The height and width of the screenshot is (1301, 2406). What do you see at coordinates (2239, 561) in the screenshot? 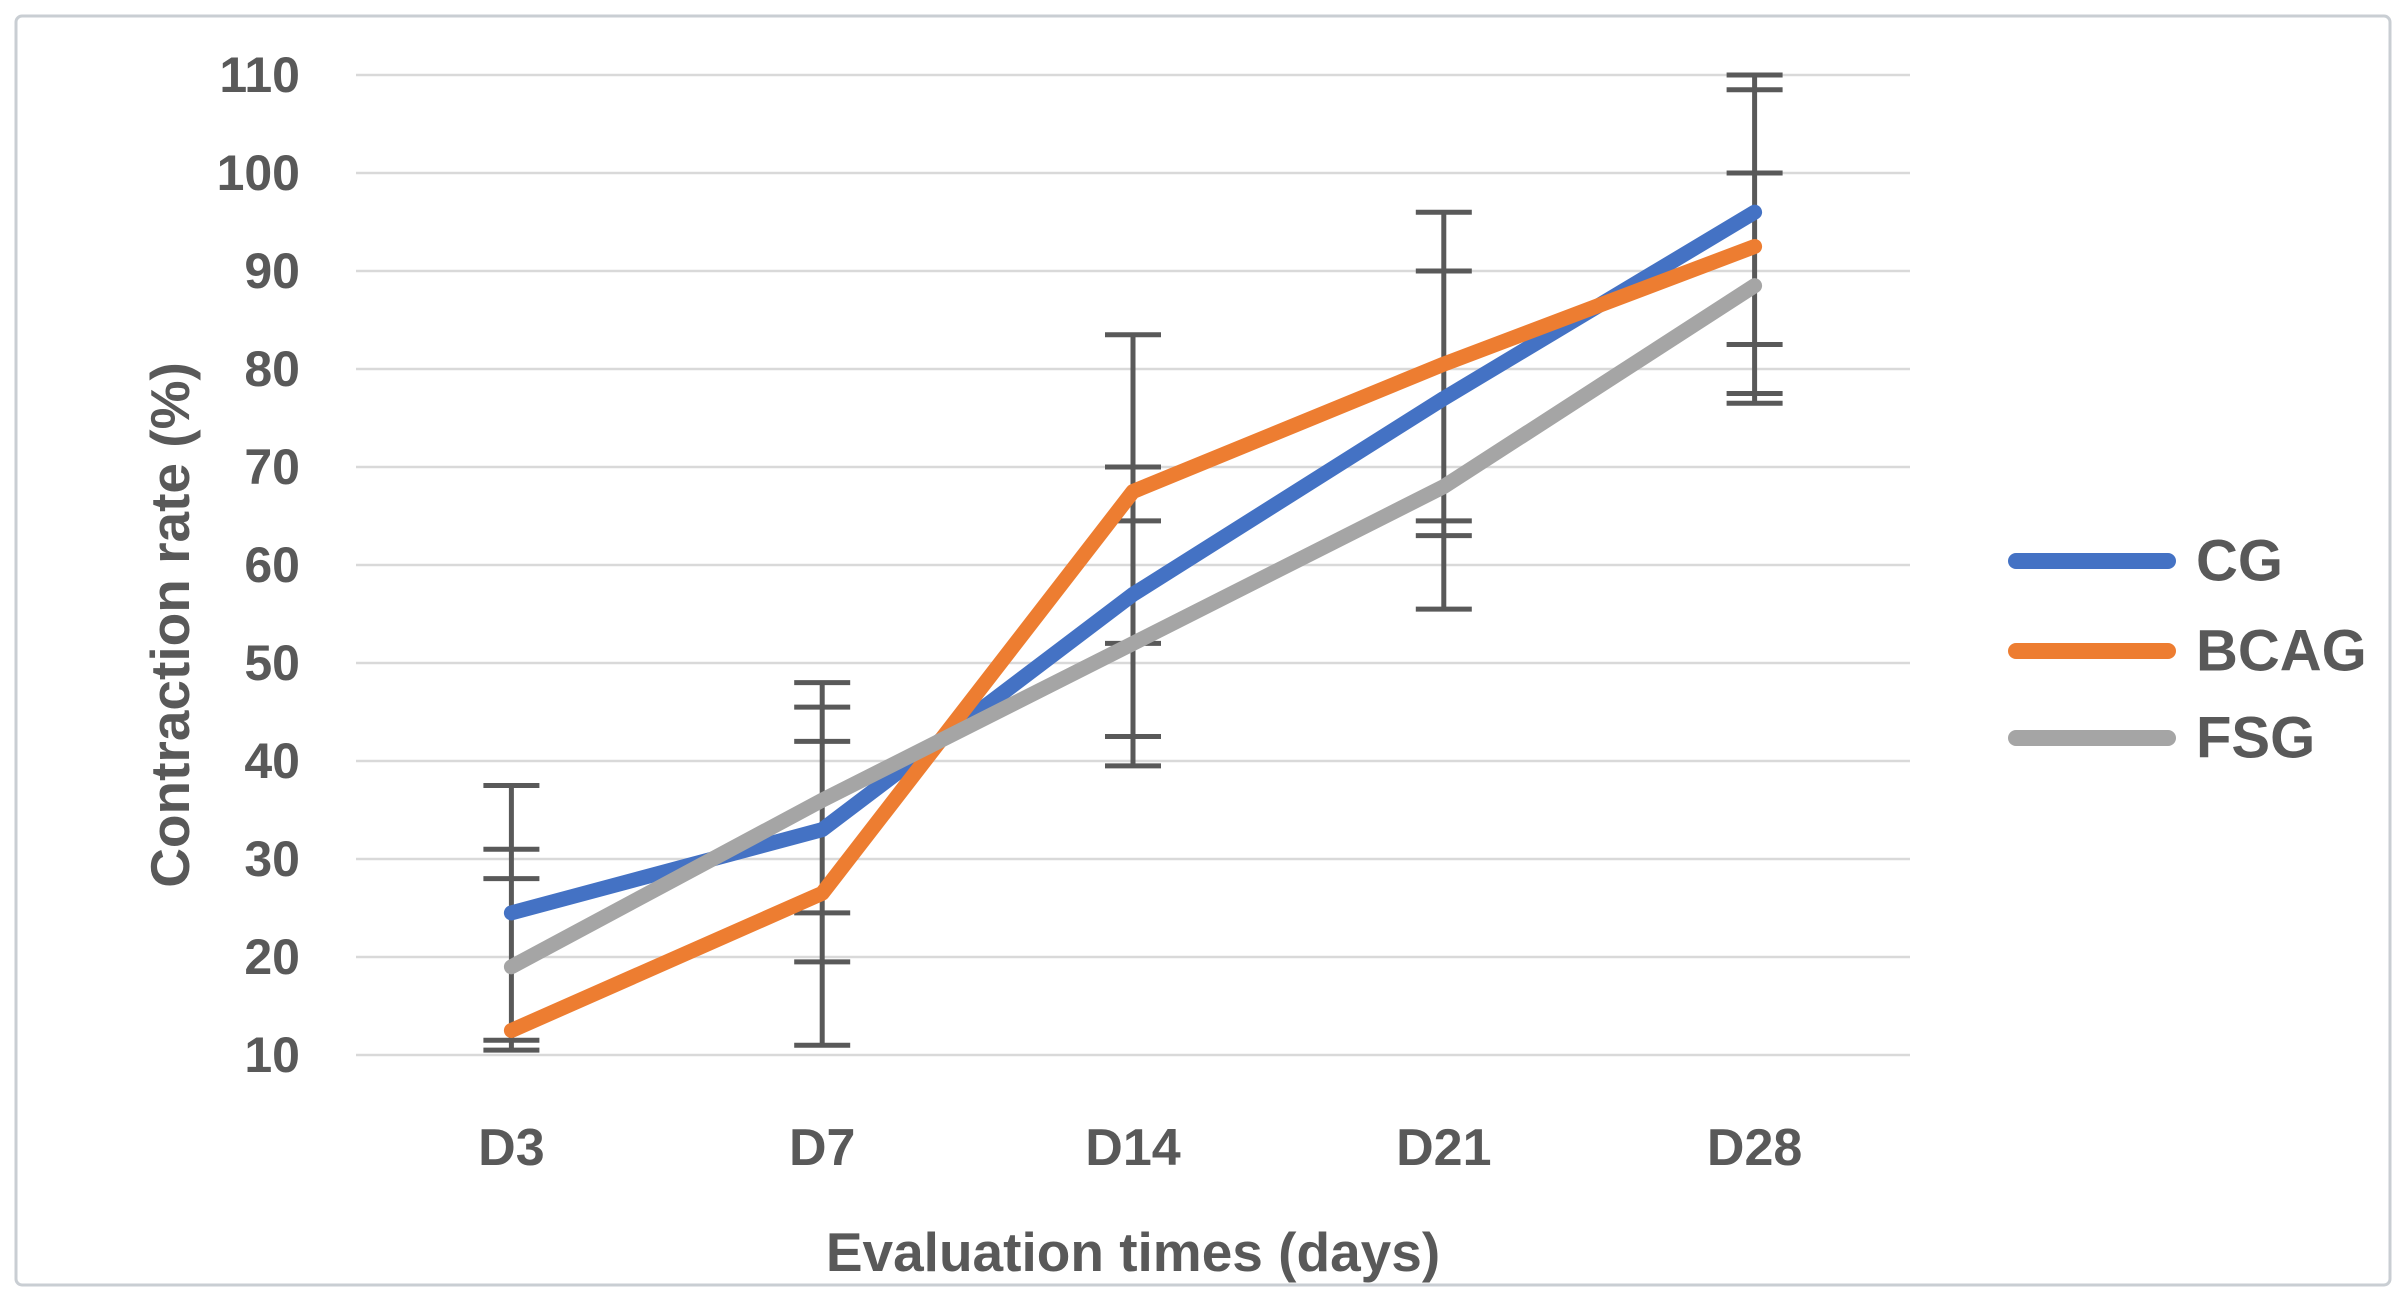
I see `legend-label-cg: CG` at bounding box center [2239, 561].